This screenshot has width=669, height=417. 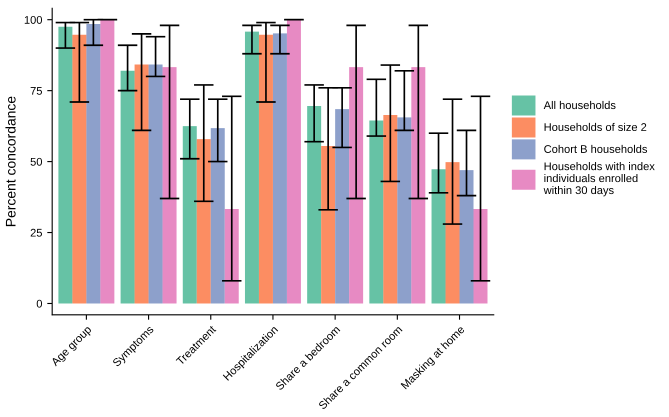 What do you see at coordinates (599, 179) in the screenshot?
I see `legend-label: Households with index individuals enrolled within 30 days` at bounding box center [599, 179].